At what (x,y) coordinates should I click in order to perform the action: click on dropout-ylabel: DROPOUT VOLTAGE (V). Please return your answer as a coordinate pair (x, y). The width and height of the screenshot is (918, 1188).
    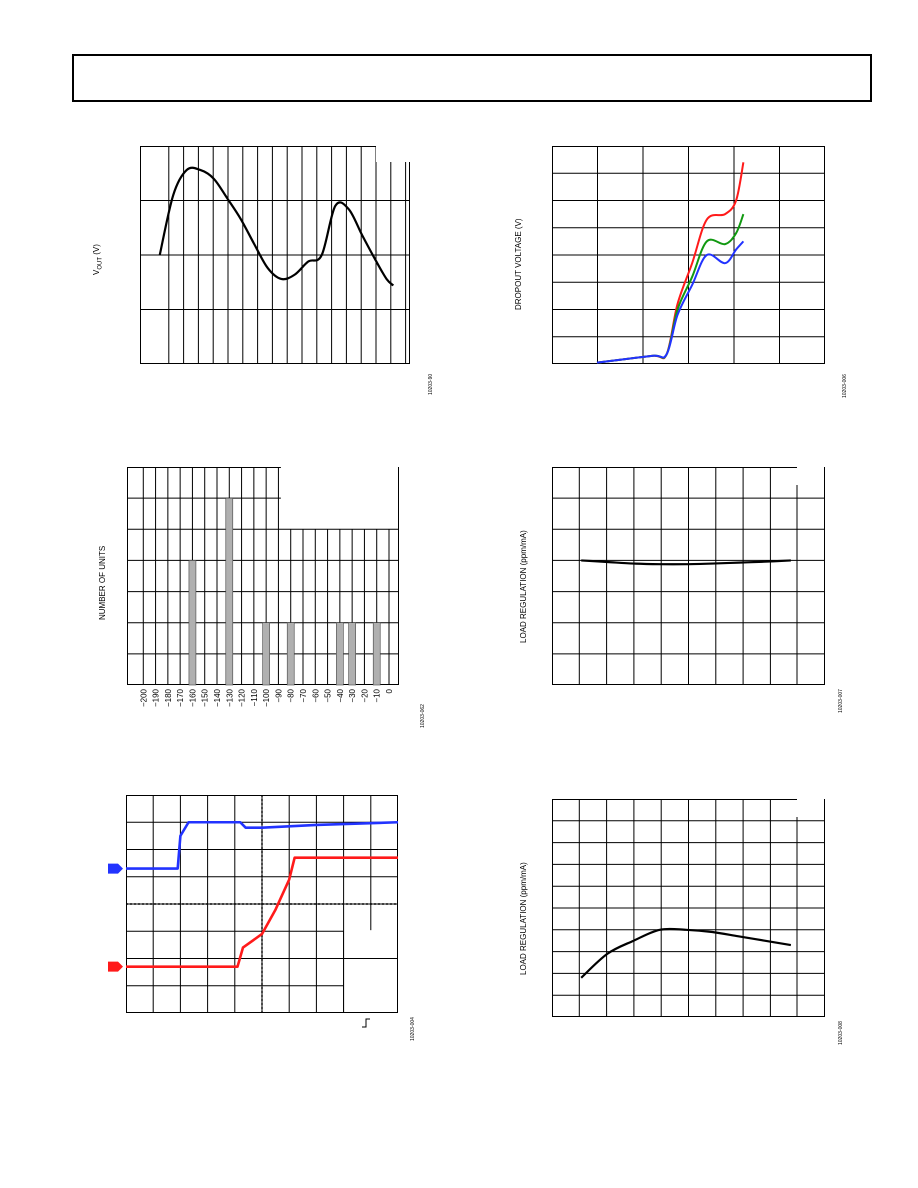
    Looking at the image, I should click on (518, 264).